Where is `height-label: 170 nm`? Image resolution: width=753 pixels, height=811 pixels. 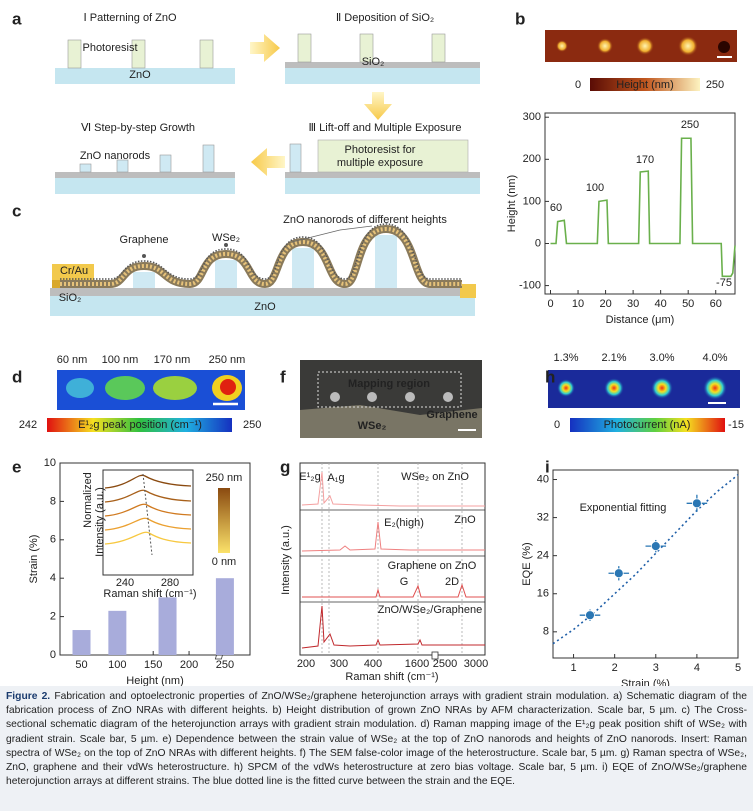
height-label: 170 nm is located at coordinates (172, 360).